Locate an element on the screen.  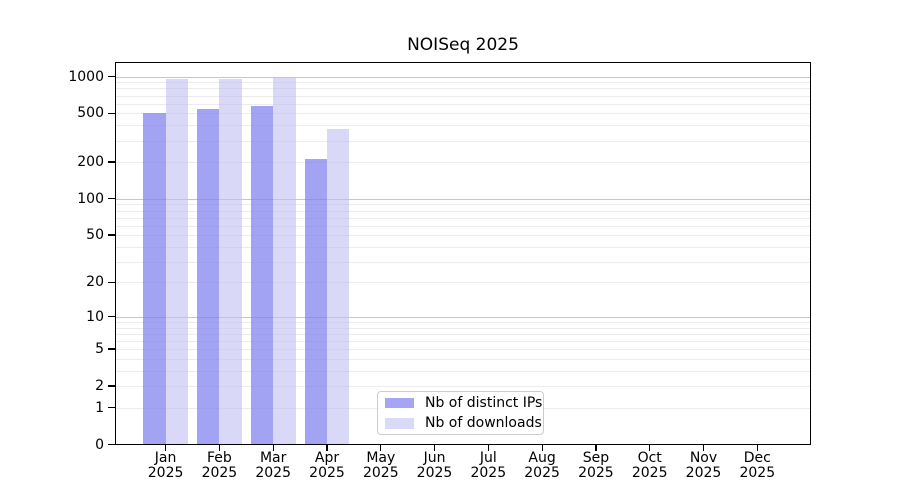
y-tick-label-10: 10 is located at coordinates (95, 316).